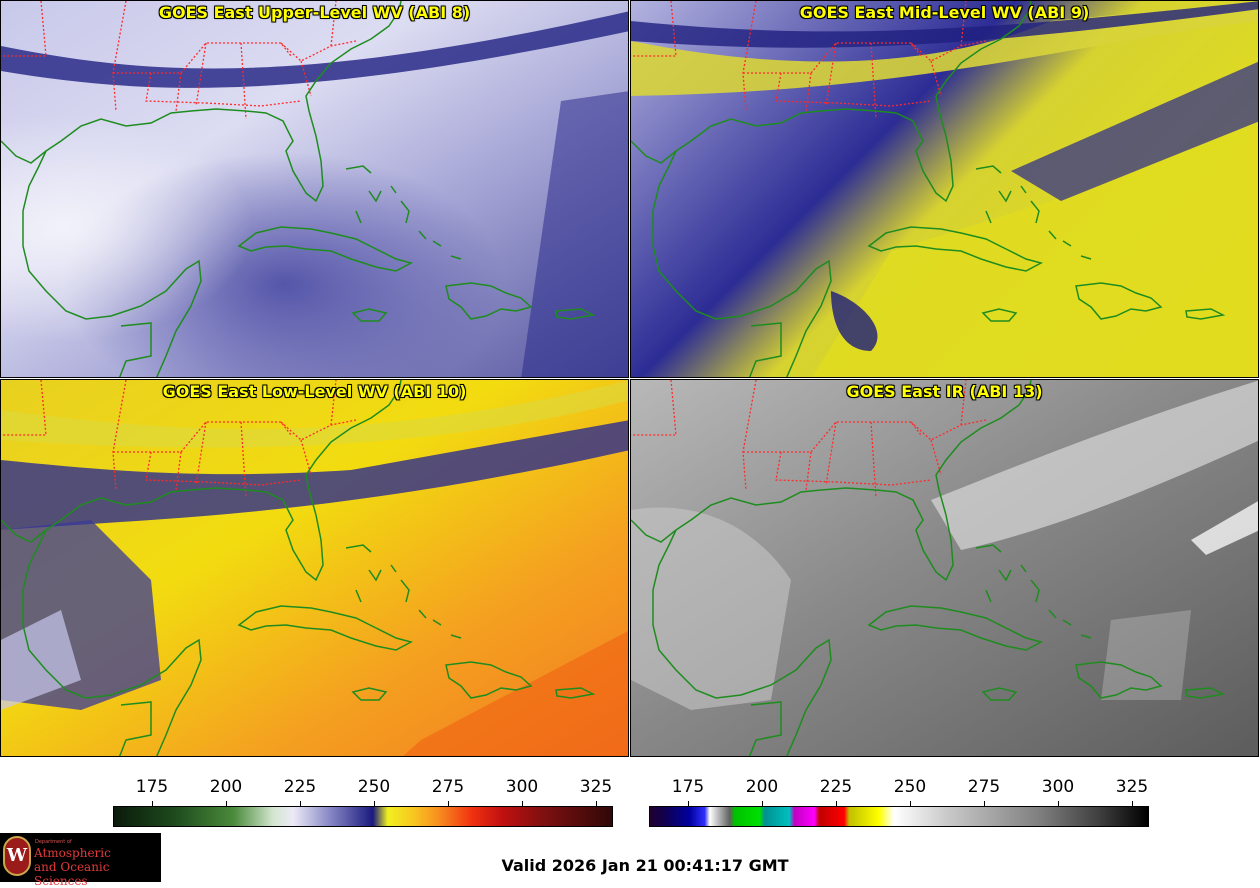  I want to click on wv-tick-label: 250, so click(374, 787).